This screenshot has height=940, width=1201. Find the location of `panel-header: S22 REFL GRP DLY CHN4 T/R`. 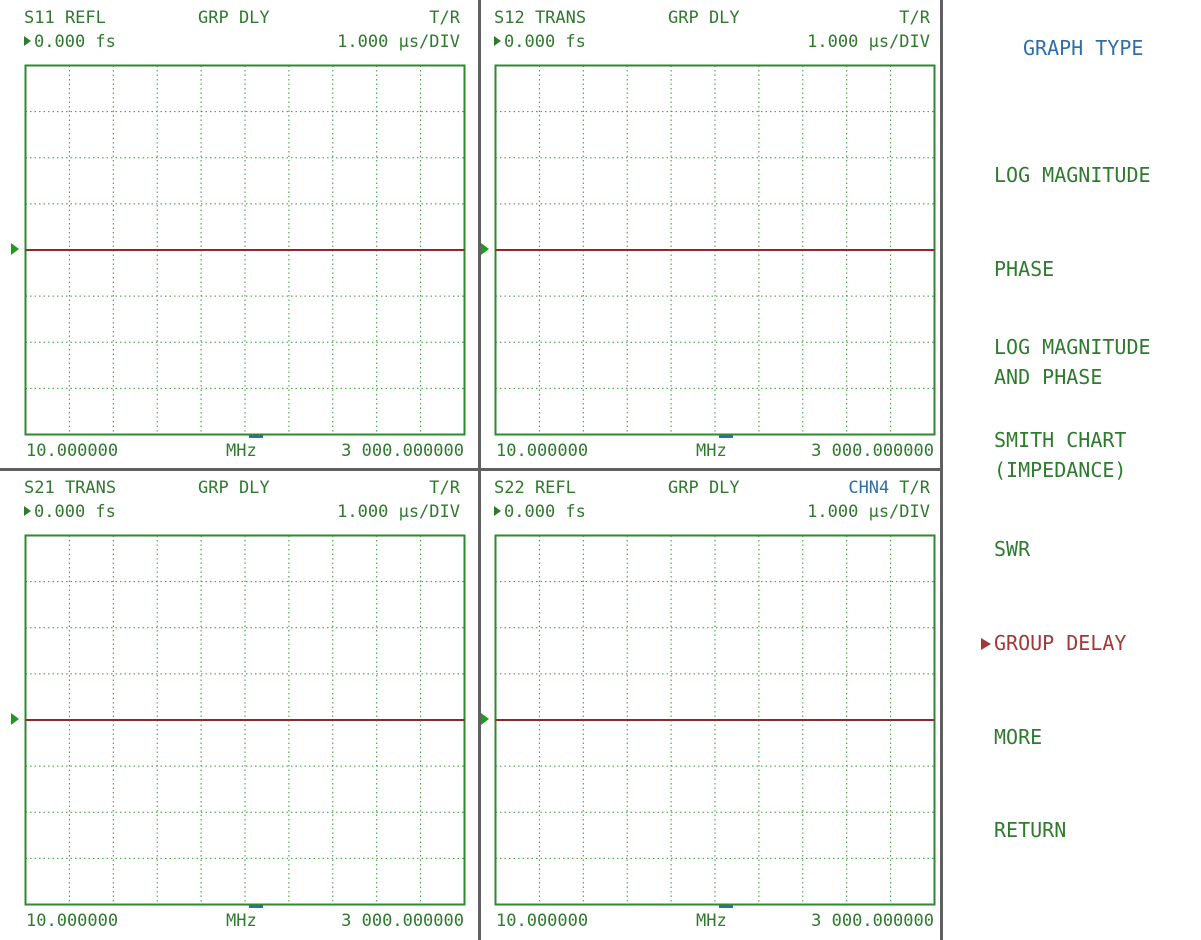

panel-header: S22 REFL GRP DLY CHN4 T/R is located at coordinates (705, 489).